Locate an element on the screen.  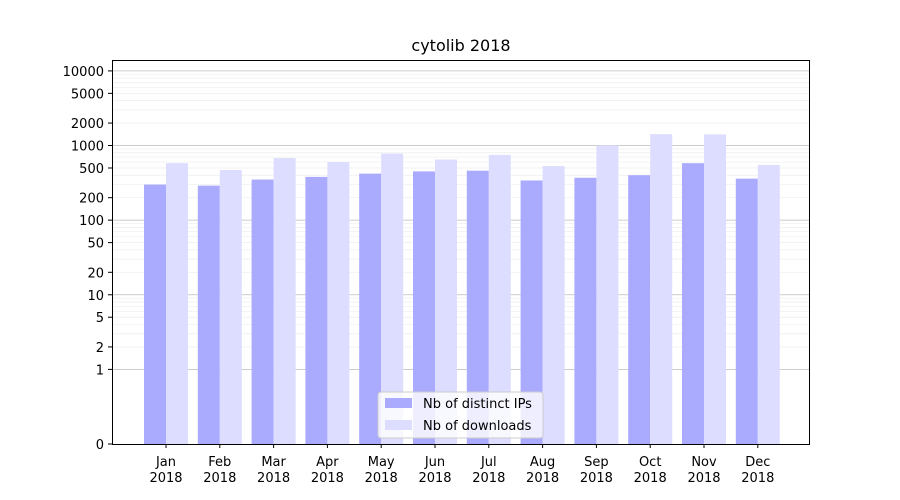
y-tick-label: 50 is located at coordinates (95, 244).